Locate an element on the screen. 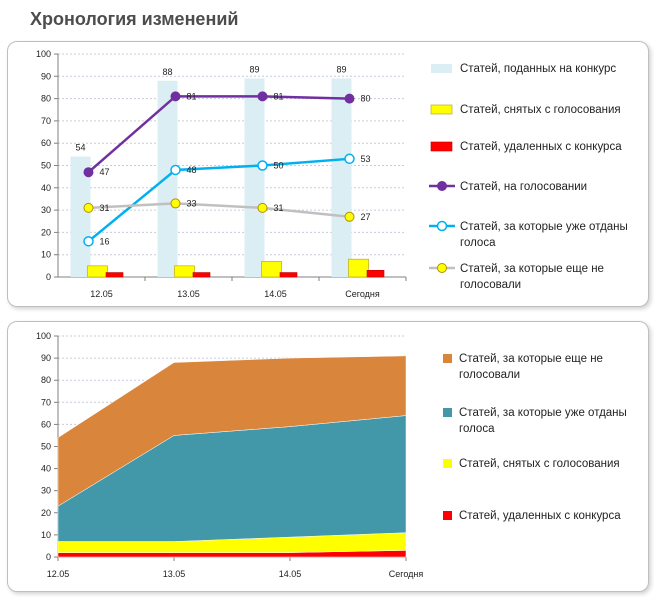 The height and width of the screenshot is (604, 659). area-series is located at coordinates (232, 431).